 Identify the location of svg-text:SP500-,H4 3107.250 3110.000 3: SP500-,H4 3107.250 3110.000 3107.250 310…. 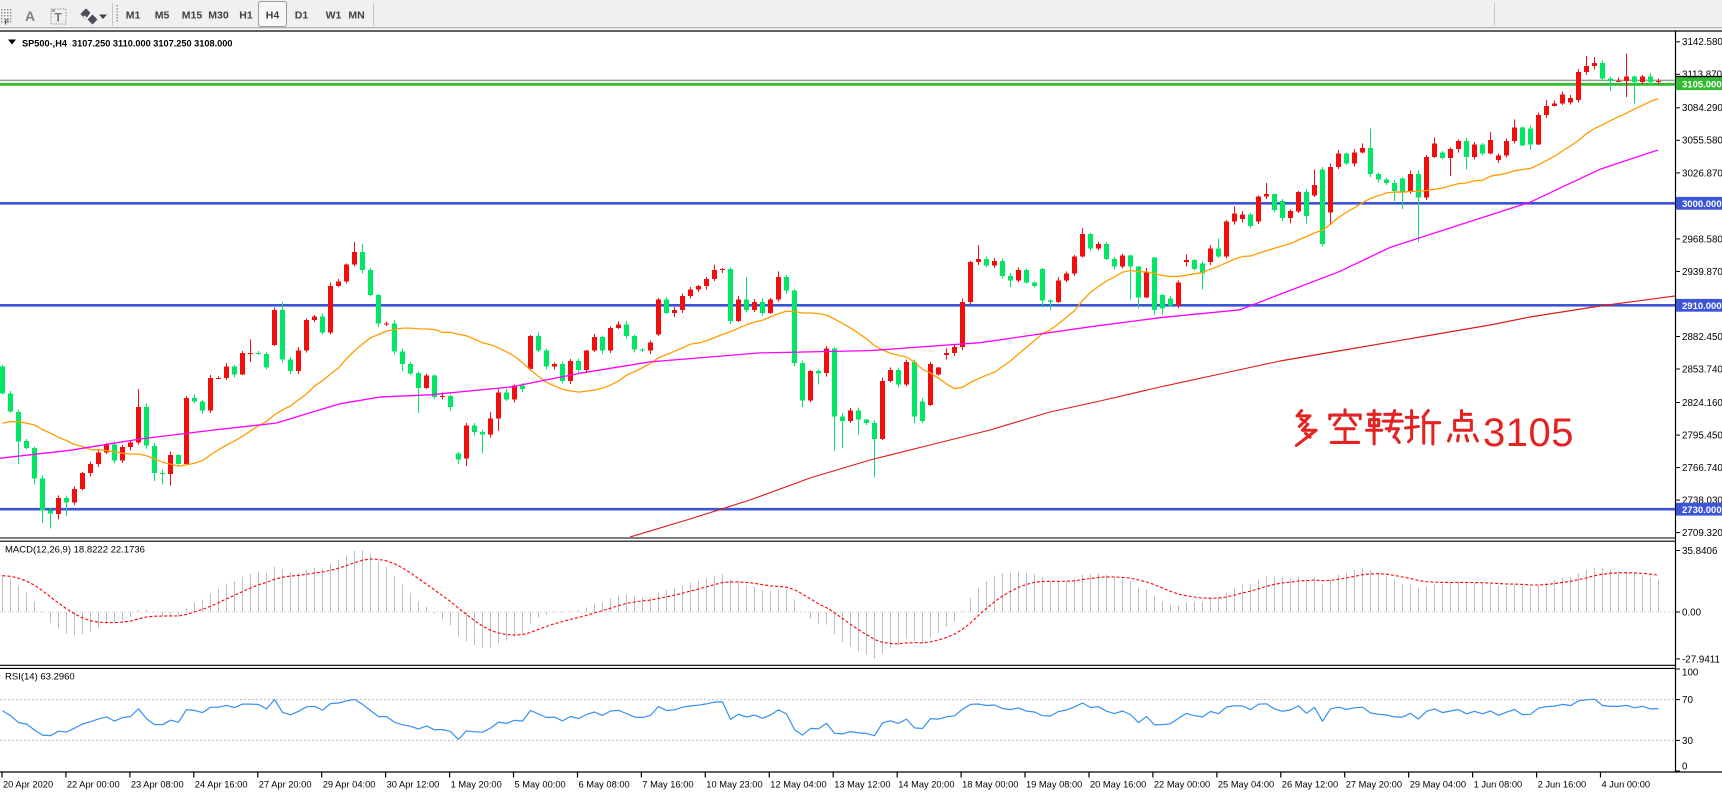
(127, 44).